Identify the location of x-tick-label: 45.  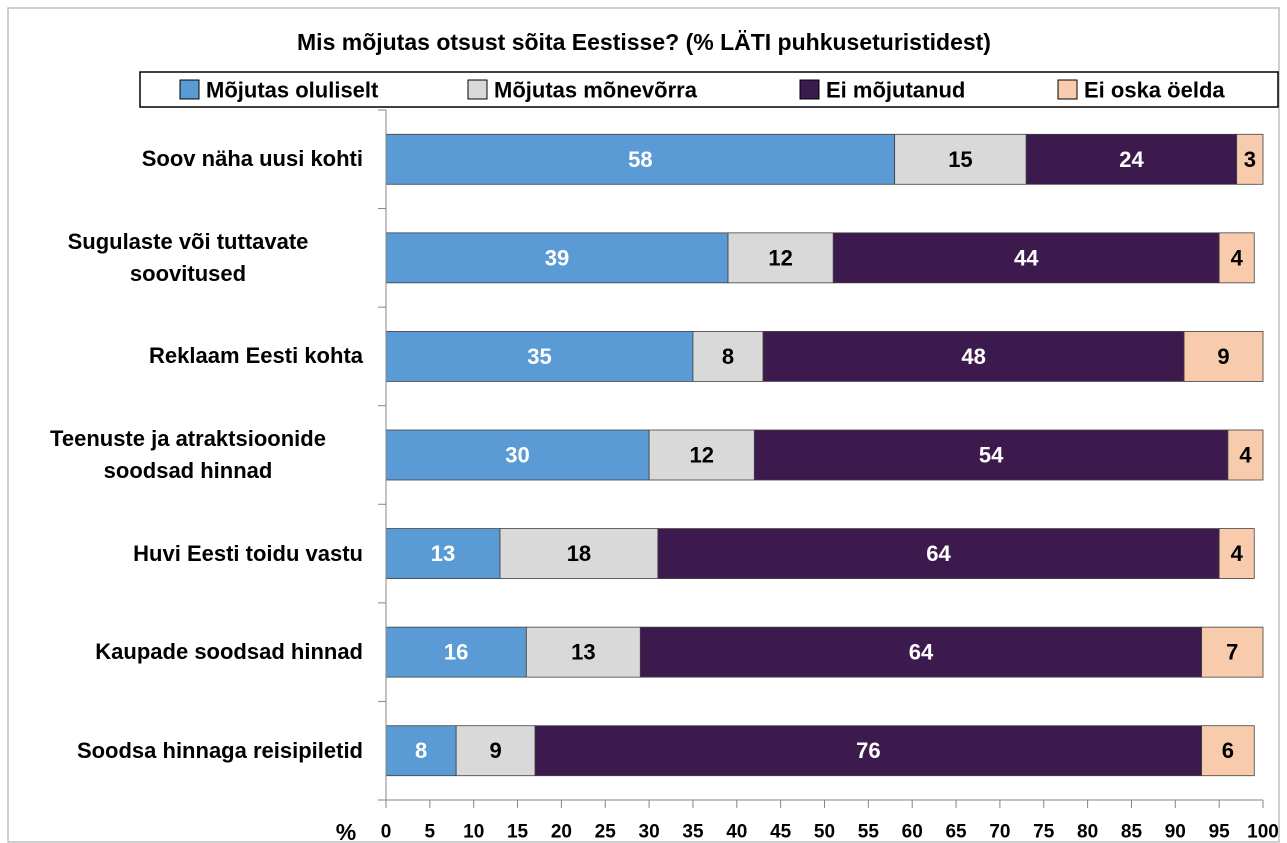
(781, 832).